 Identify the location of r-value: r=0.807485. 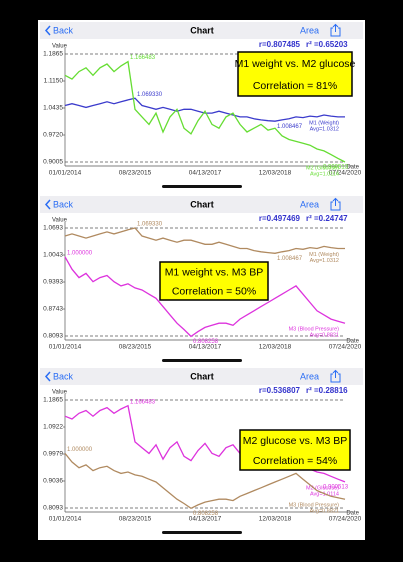
(280, 44).